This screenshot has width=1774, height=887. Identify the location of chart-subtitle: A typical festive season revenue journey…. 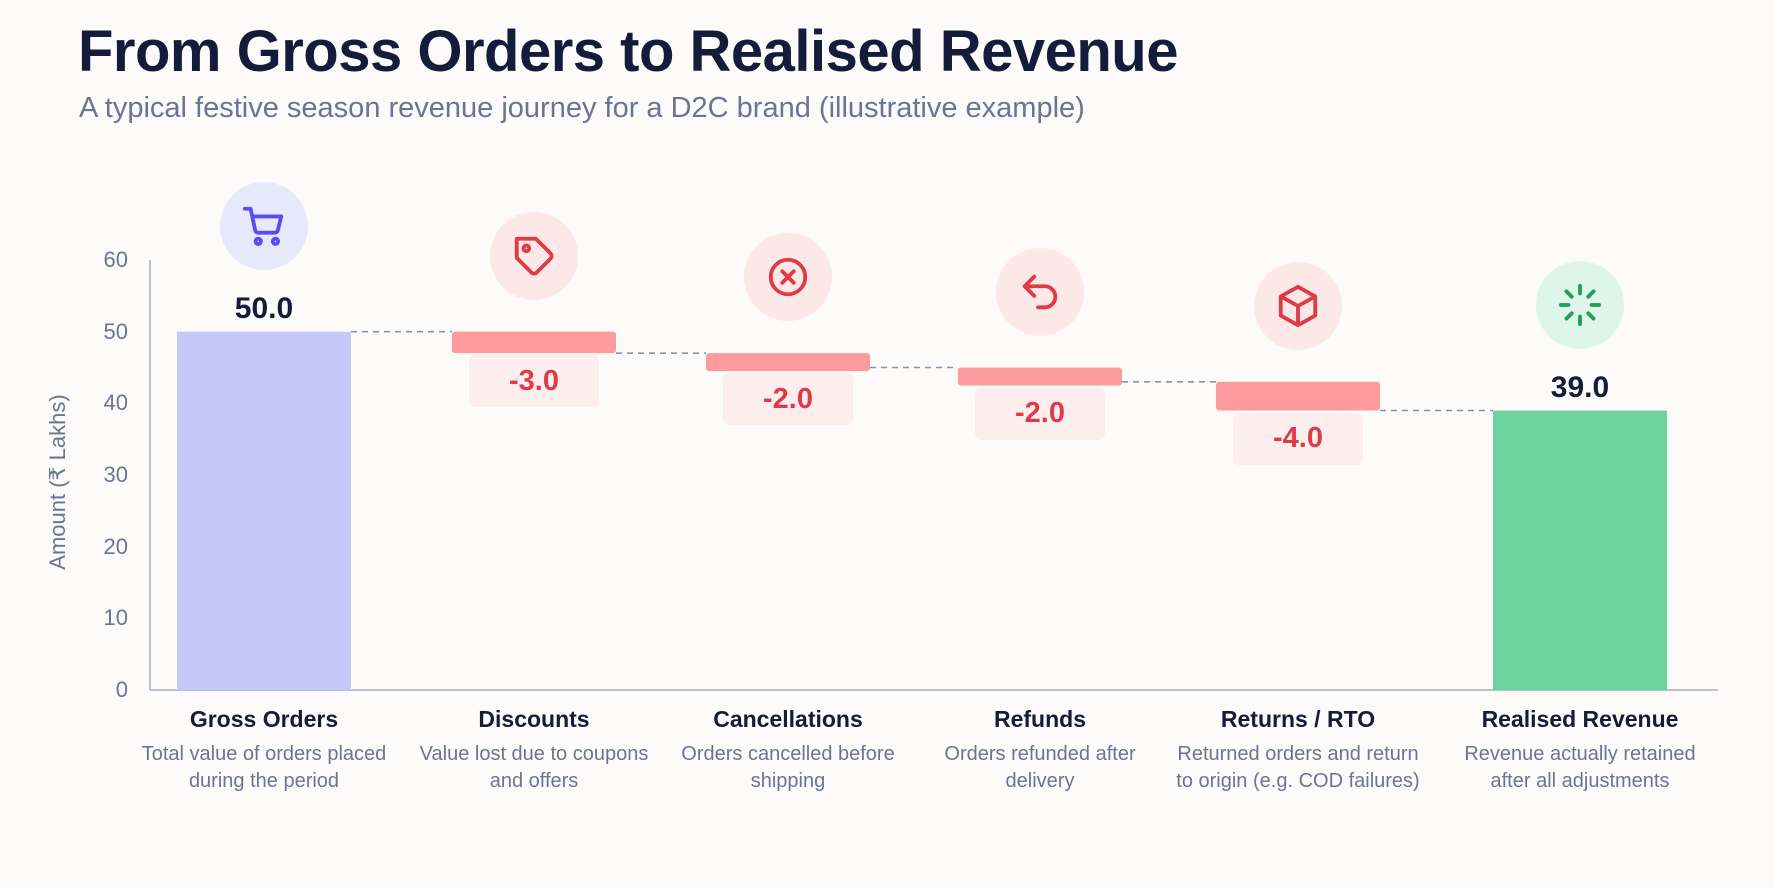
(582, 108).